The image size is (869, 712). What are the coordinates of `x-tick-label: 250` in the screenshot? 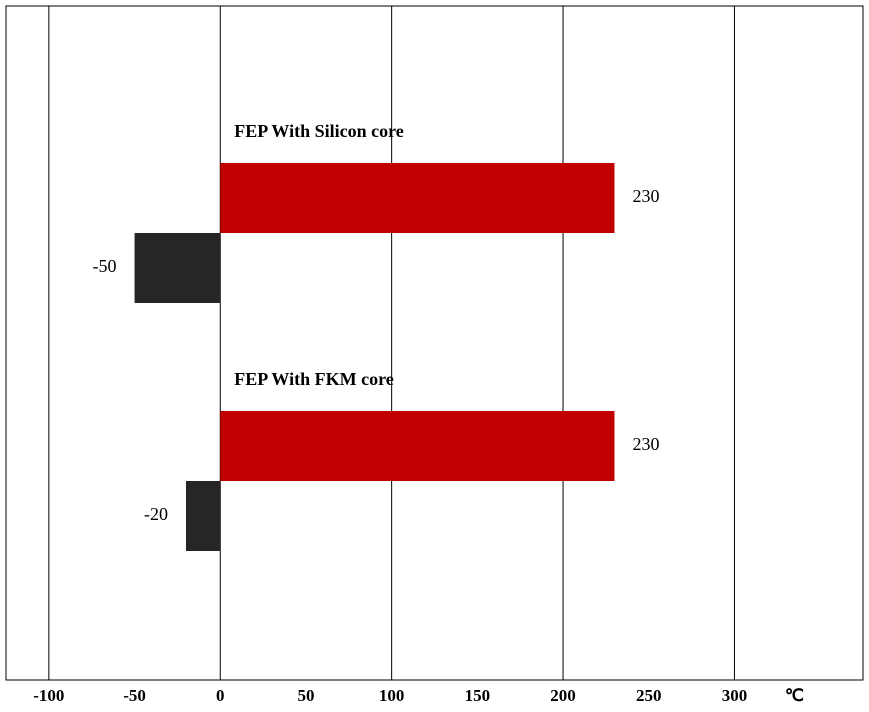 It's located at (649, 695).